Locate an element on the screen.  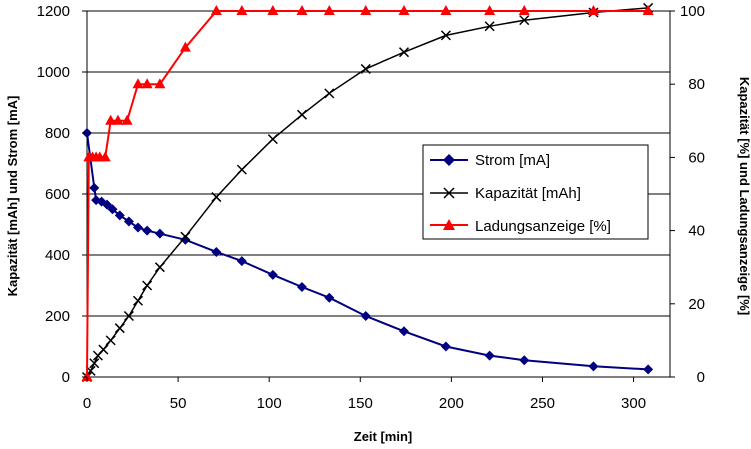
y-right-tick-label-5: 100 is located at coordinates (692, 11).